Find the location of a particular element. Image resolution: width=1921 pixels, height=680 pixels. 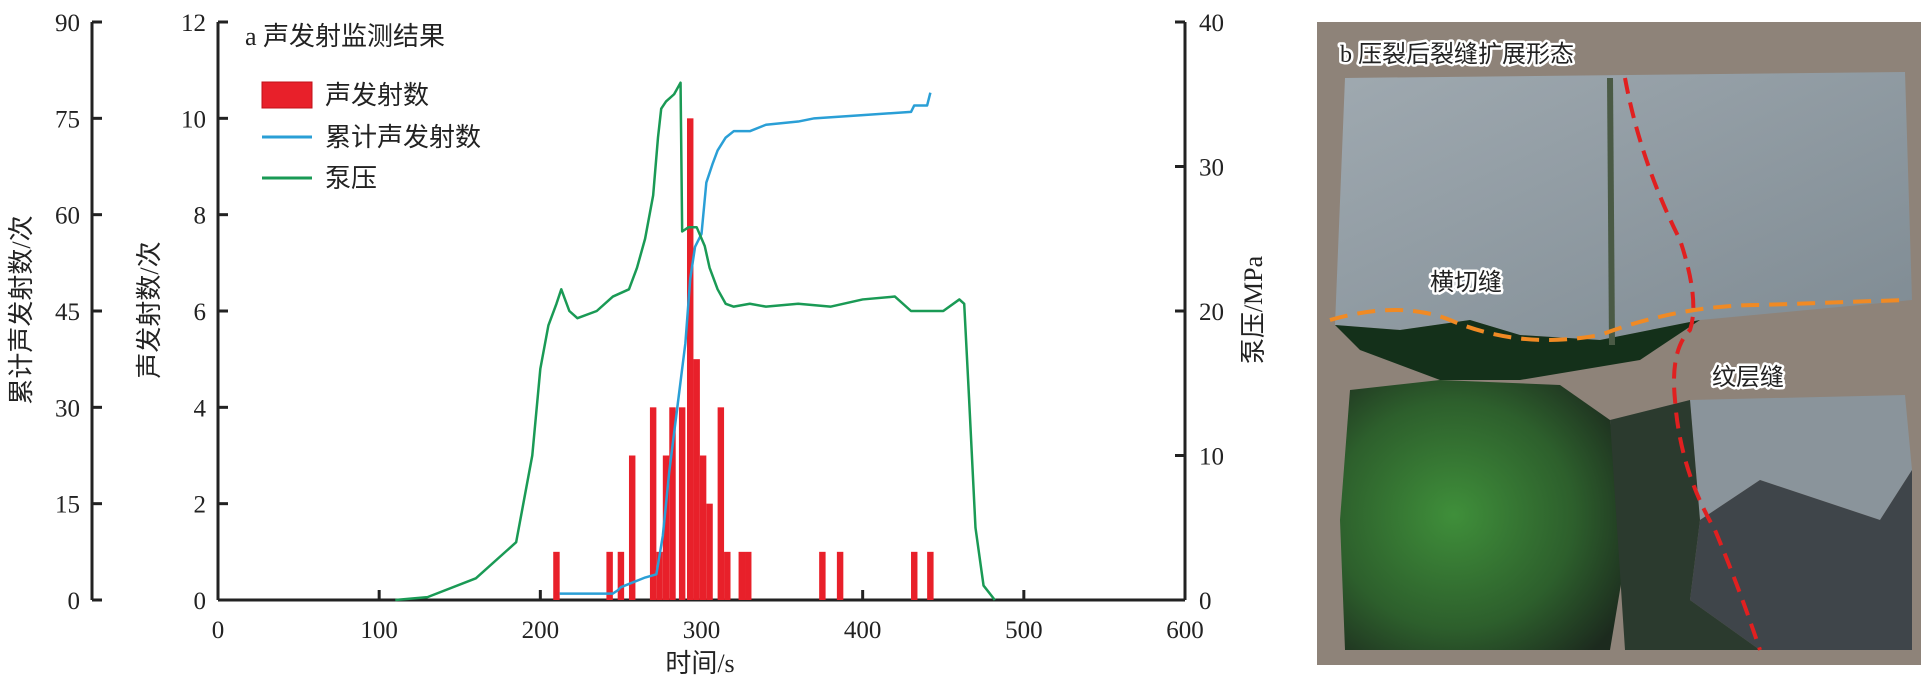

y-count-tick-label: 8 is located at coordinates (200, 216).